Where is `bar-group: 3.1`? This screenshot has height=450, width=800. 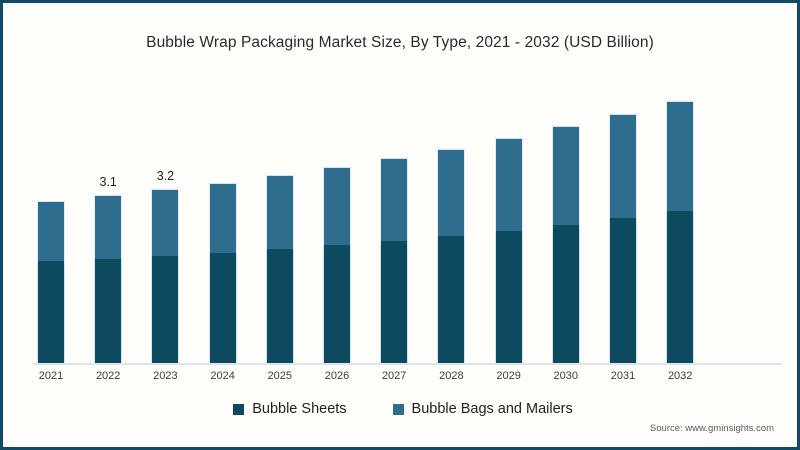 bar-group: 3.1 is located at coordinates (108, 269).